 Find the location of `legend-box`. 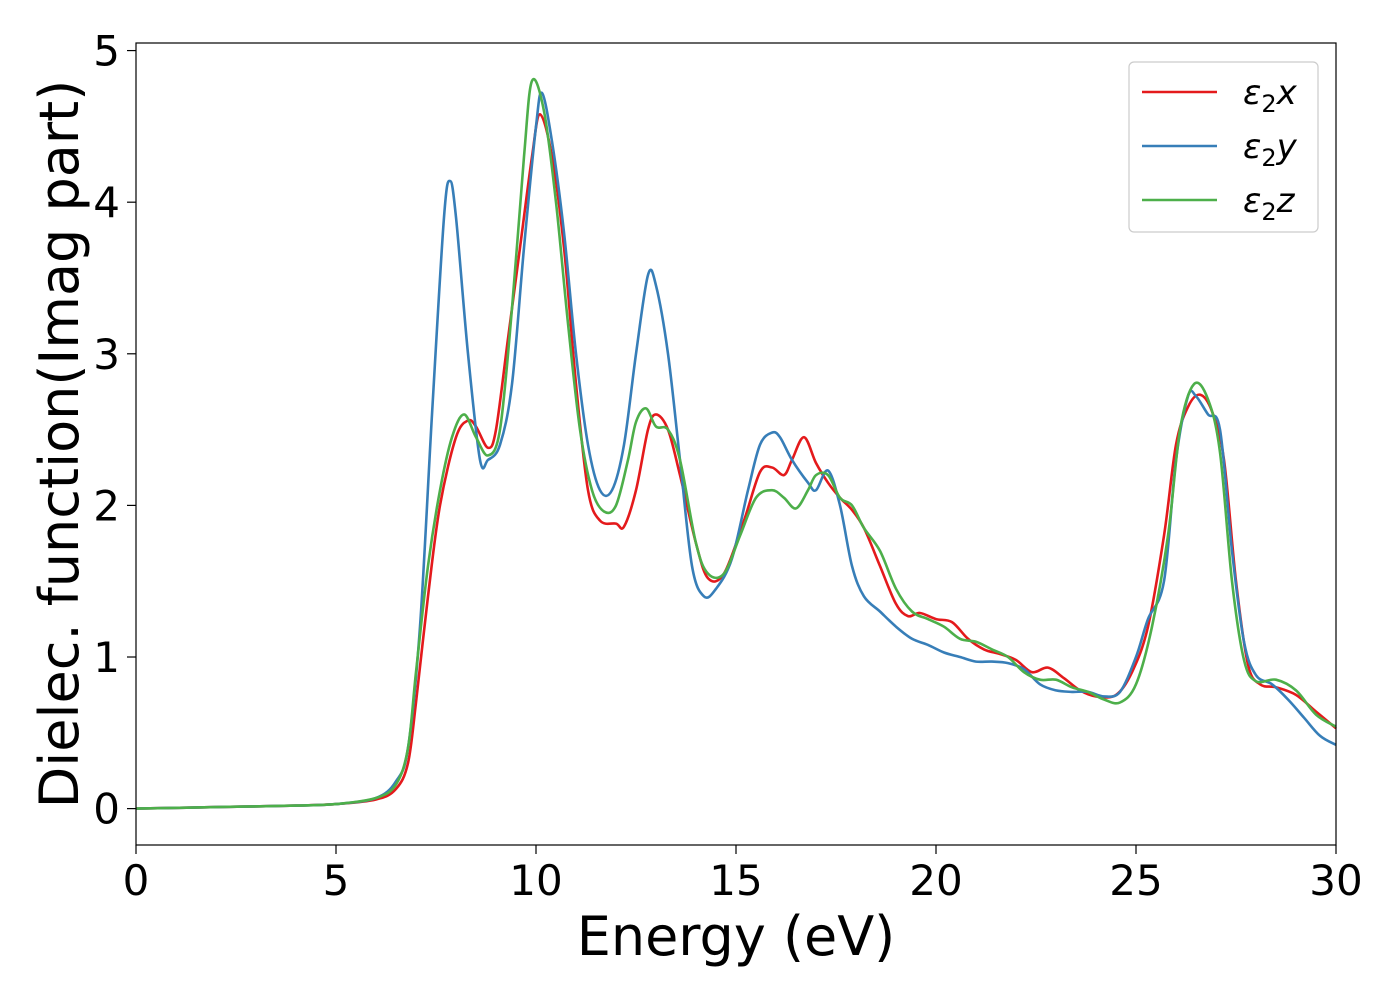

legend-box is located at coordinates (1223, 147).